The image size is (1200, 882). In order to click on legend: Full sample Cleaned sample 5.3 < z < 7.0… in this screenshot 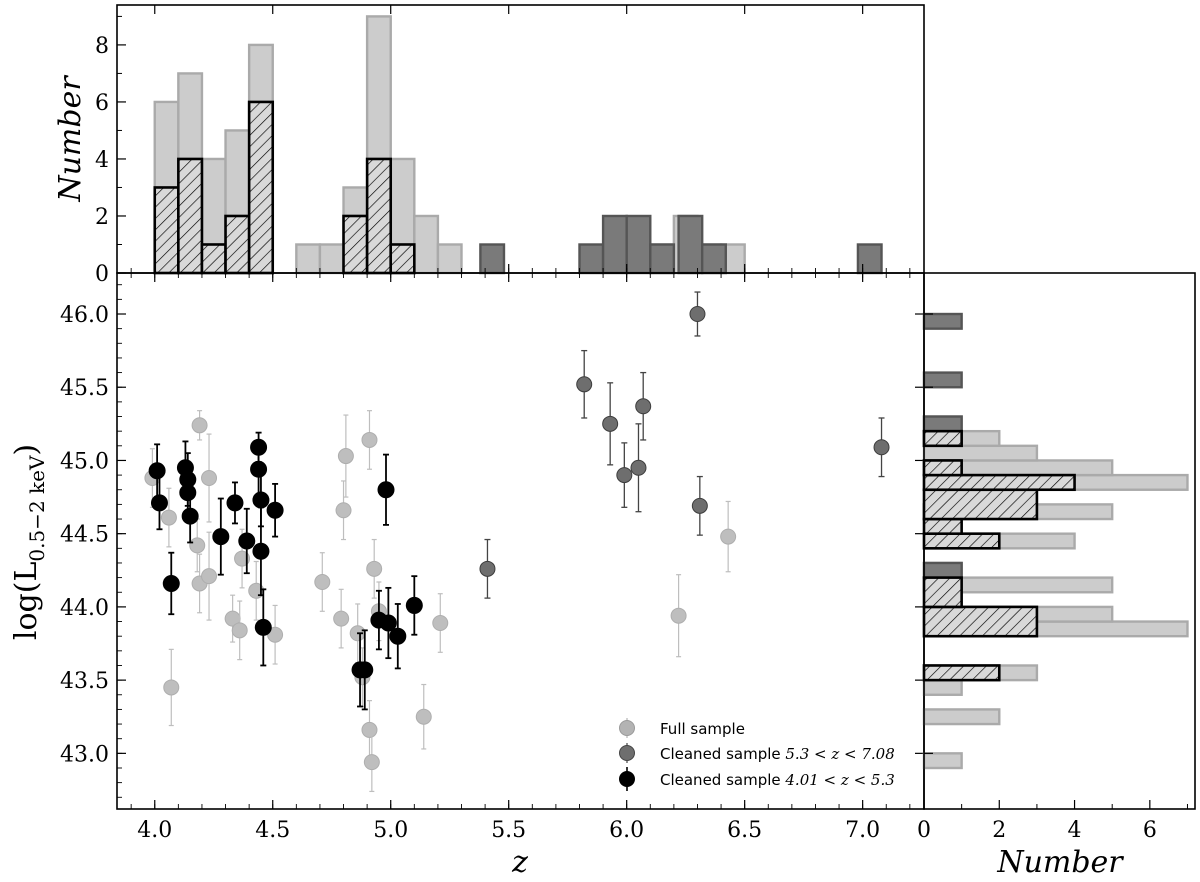, I will do `click(757, 754)`.